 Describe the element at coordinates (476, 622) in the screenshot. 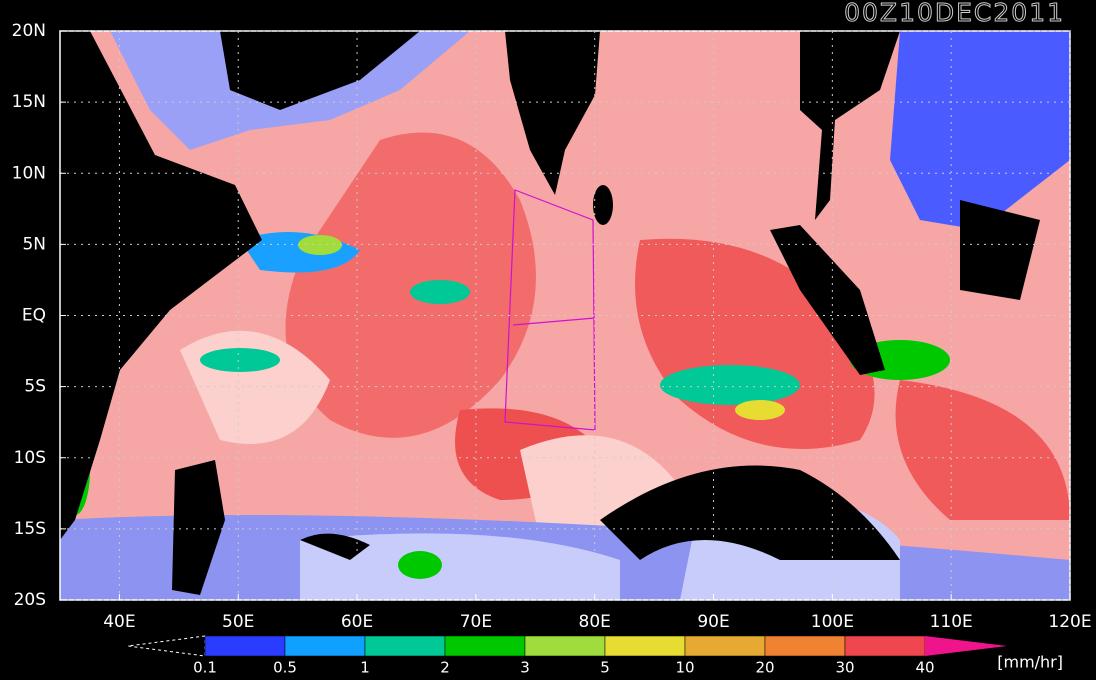

I see `lon-tick-label: 70E` at that location.